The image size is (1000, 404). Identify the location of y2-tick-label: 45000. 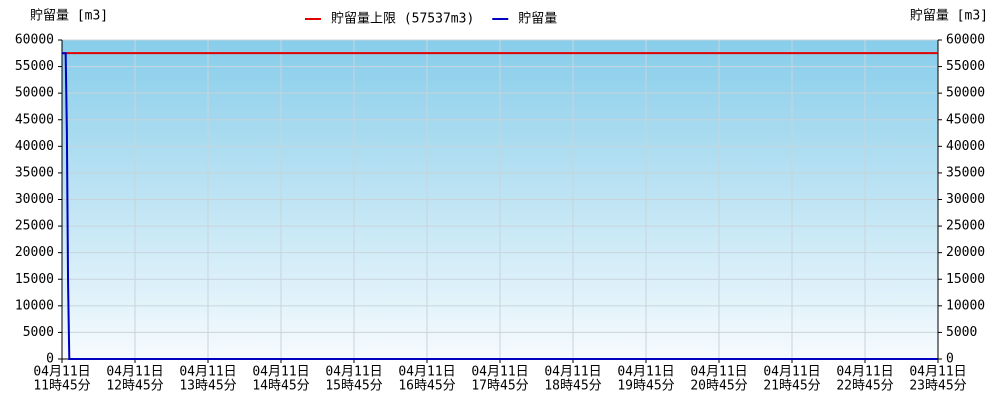
(965, 119).